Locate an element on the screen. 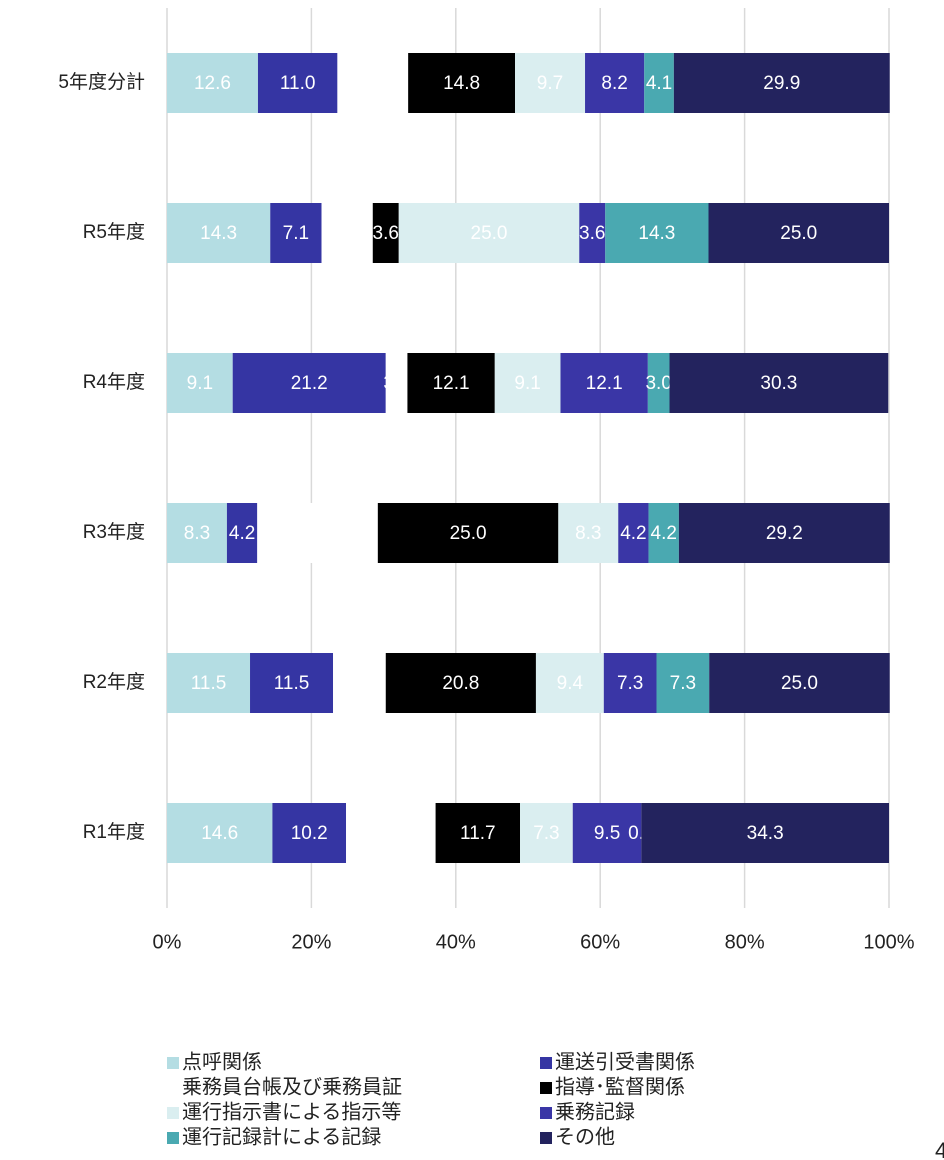 The image size is (944, 1160). data-label: 10.2 is located at coordinates (309, 833).